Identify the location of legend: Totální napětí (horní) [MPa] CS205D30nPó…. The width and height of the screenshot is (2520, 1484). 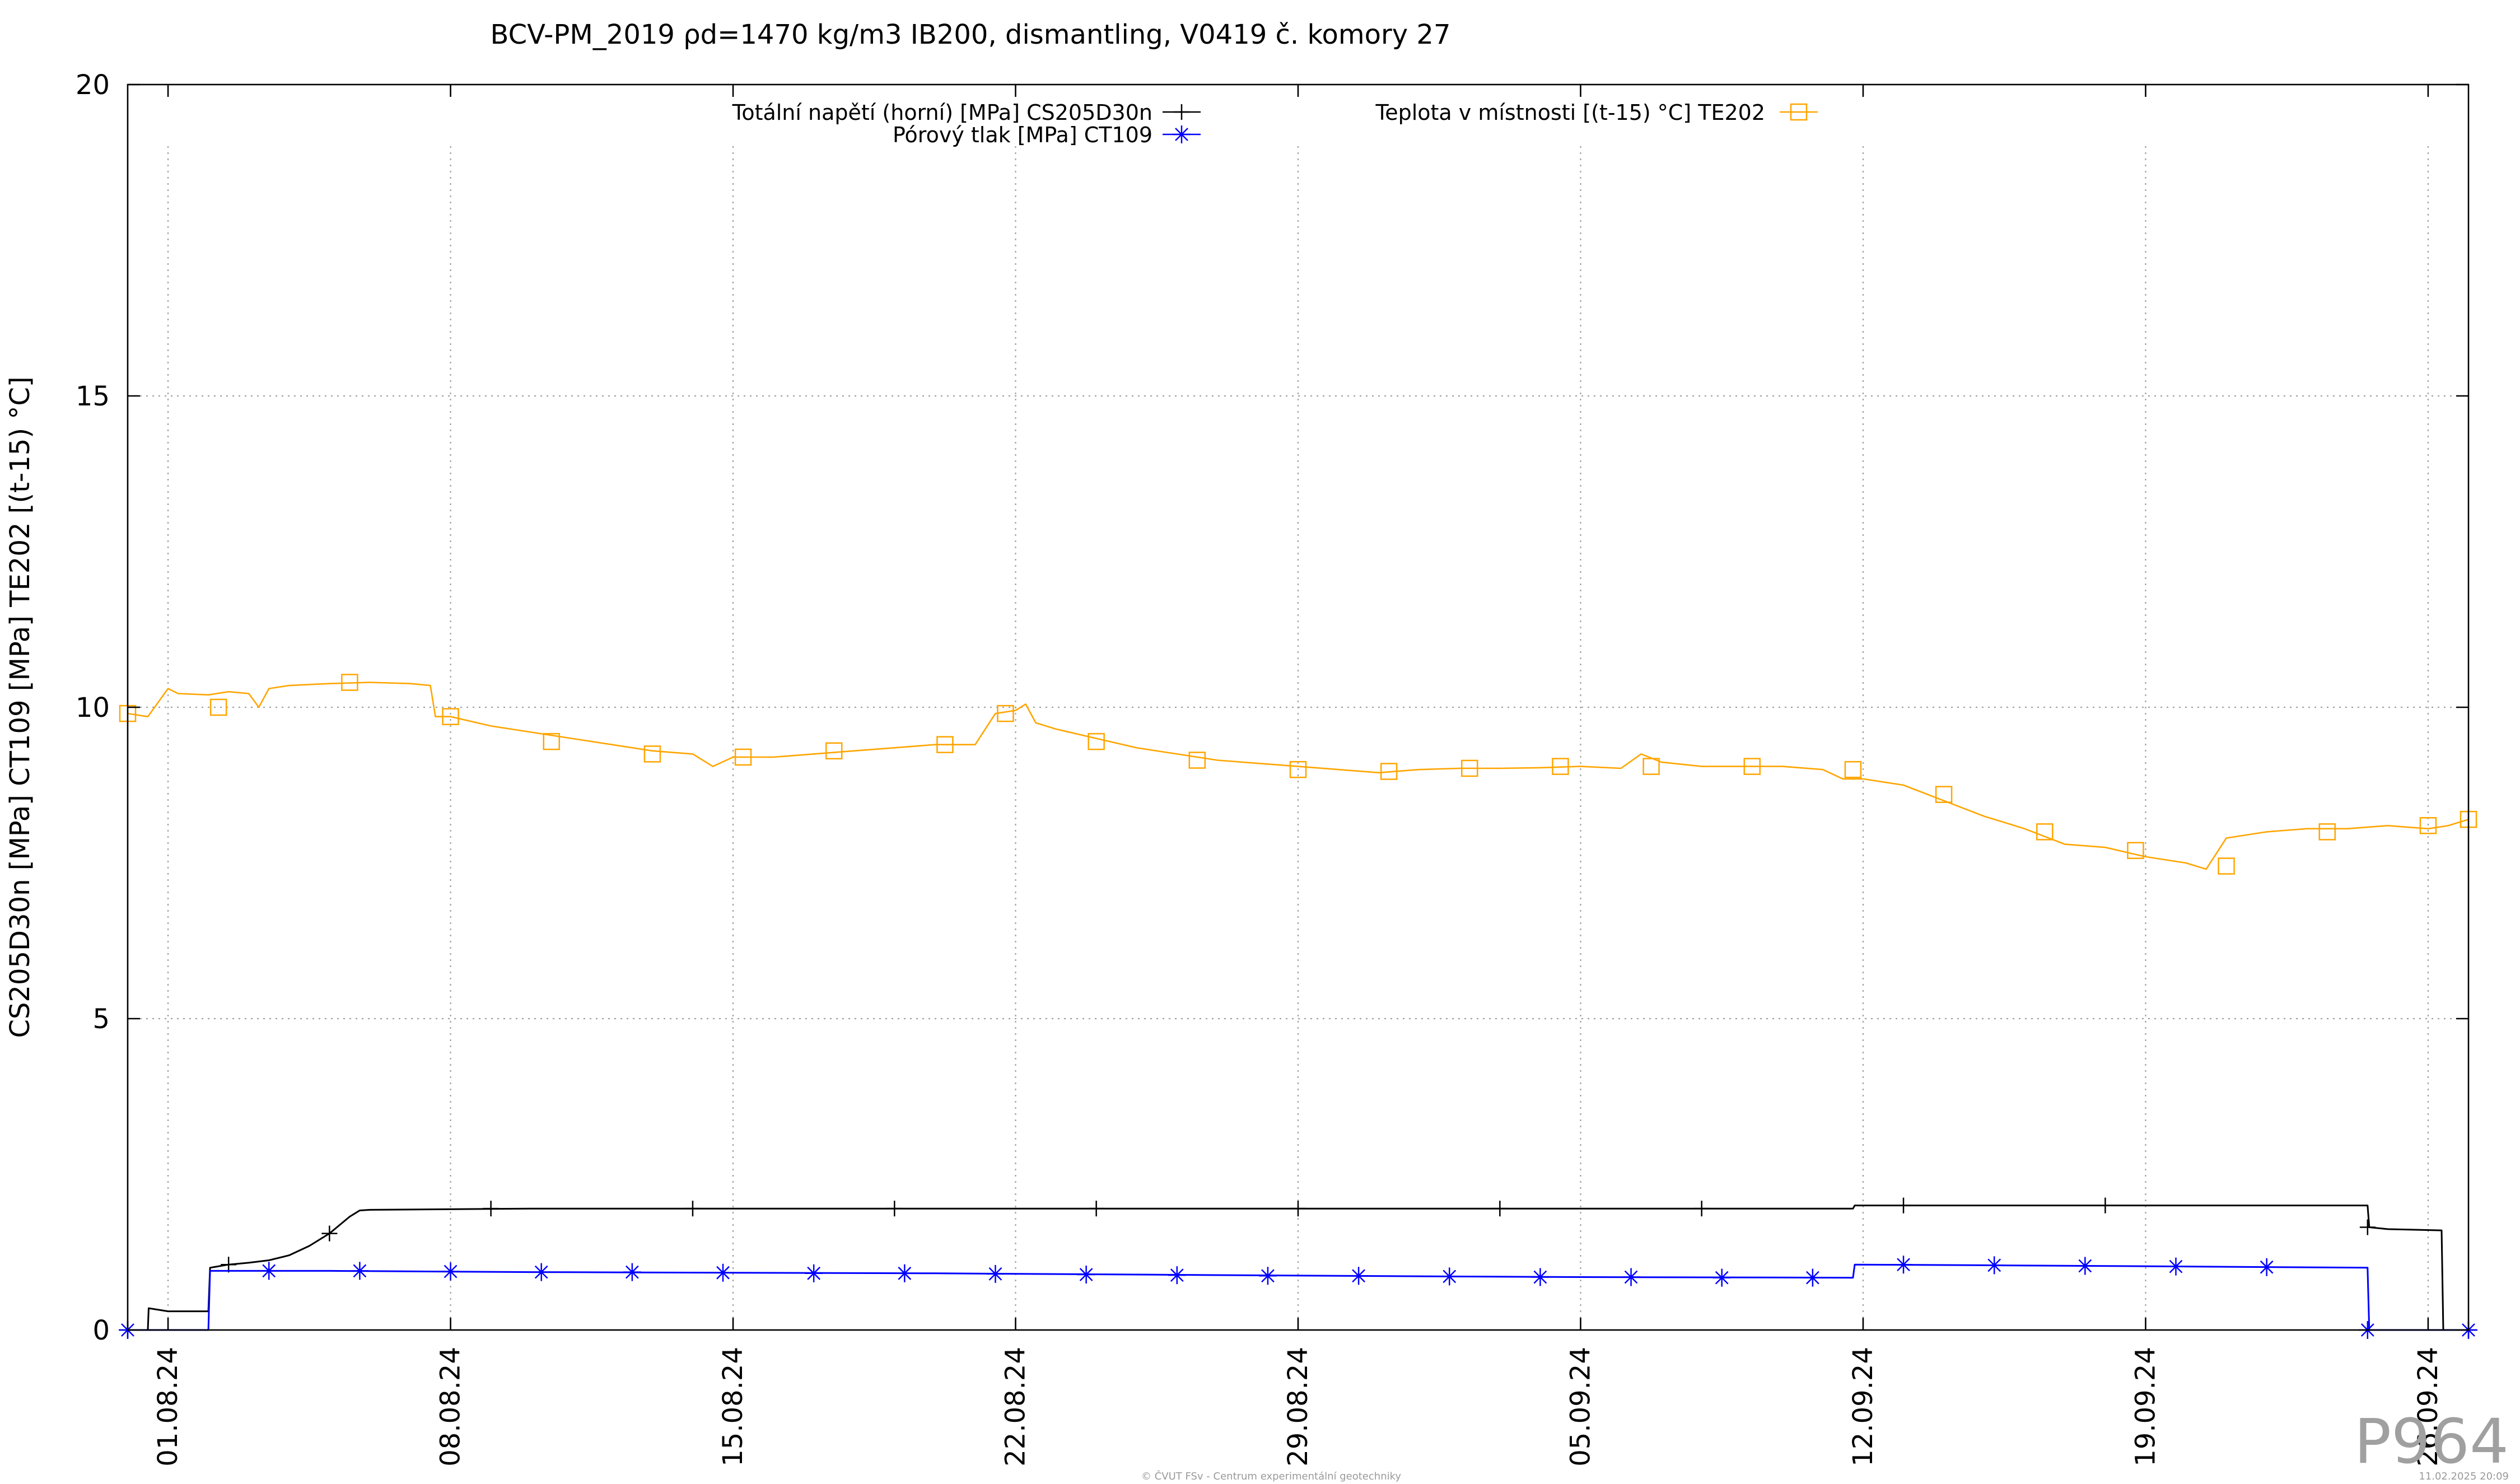
(1275, 124).